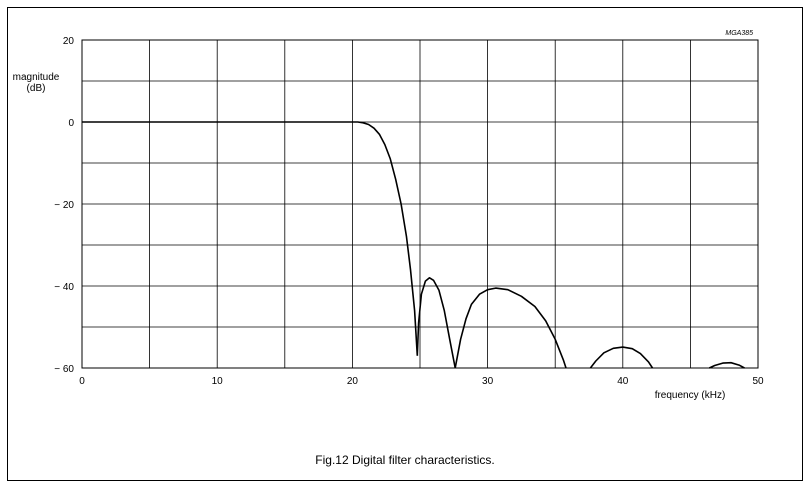 The image size is (810, 485). What do you see at coordinates (739, 33) in the screenshot?
I see `figure-code: MGA385` at bounding box center [739, 33].